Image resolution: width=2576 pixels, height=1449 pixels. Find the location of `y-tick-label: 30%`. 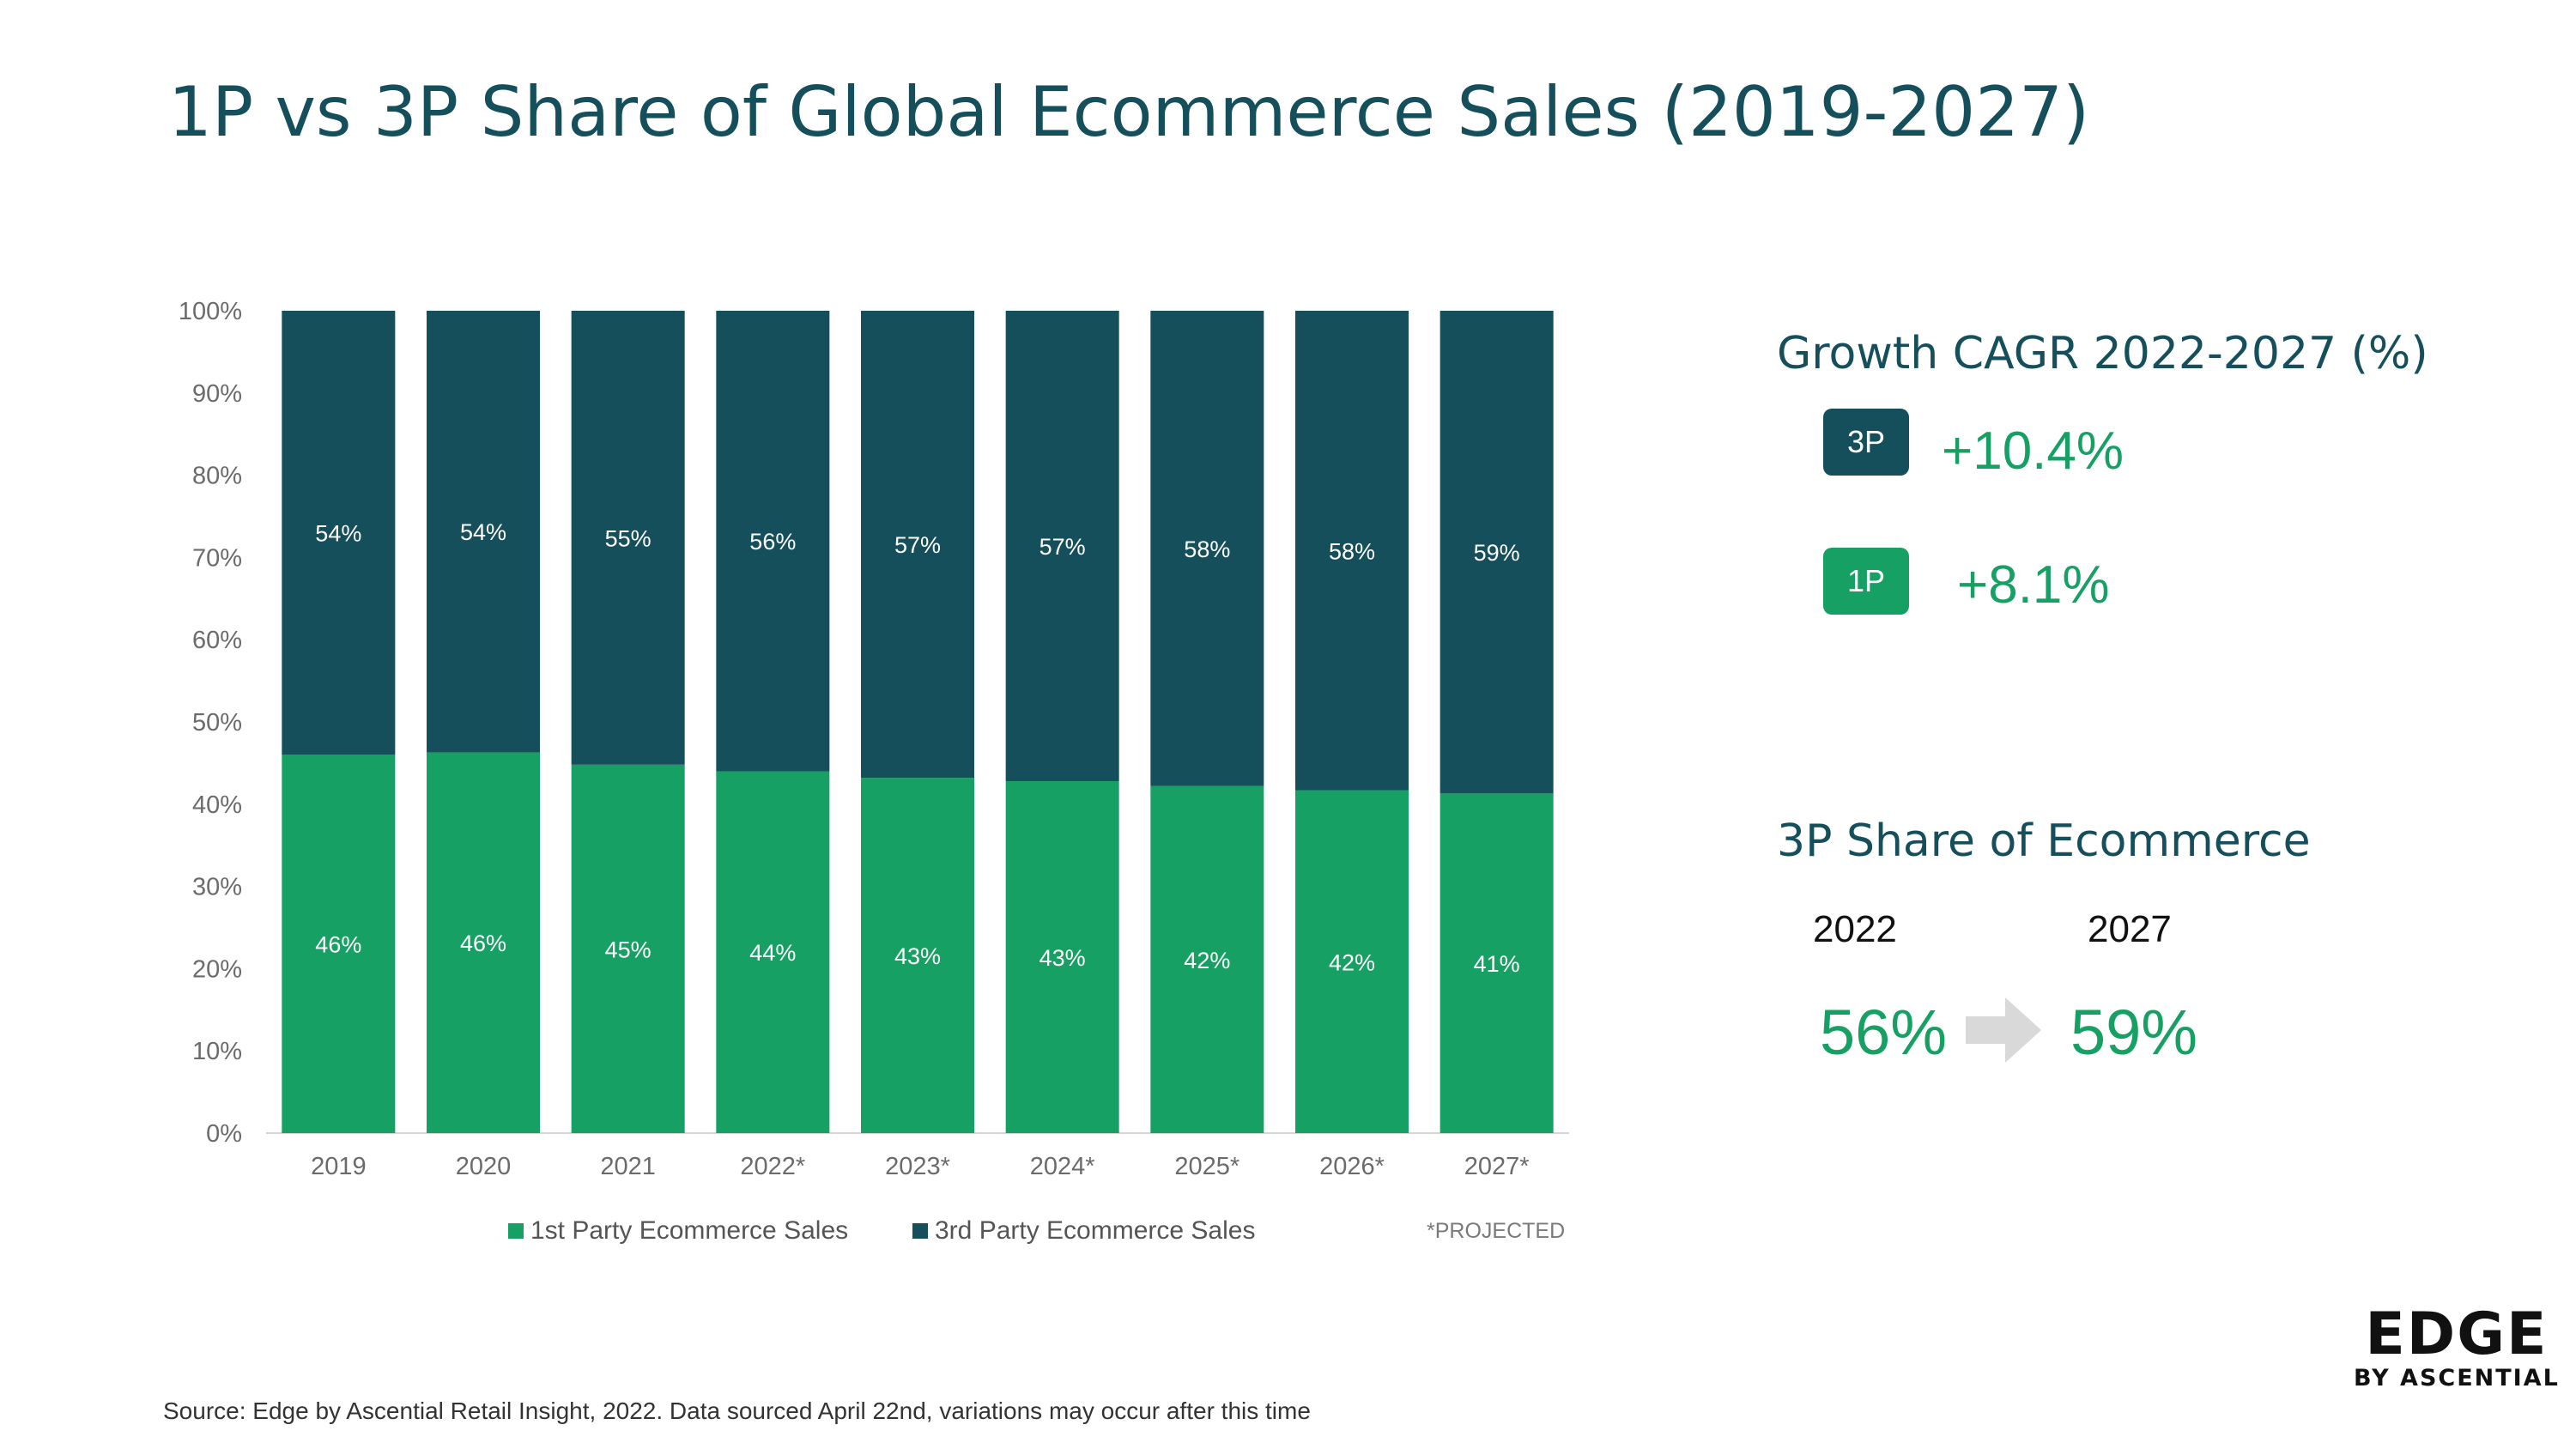

y-tick-label: 30% is located at coordinates (217, 887).